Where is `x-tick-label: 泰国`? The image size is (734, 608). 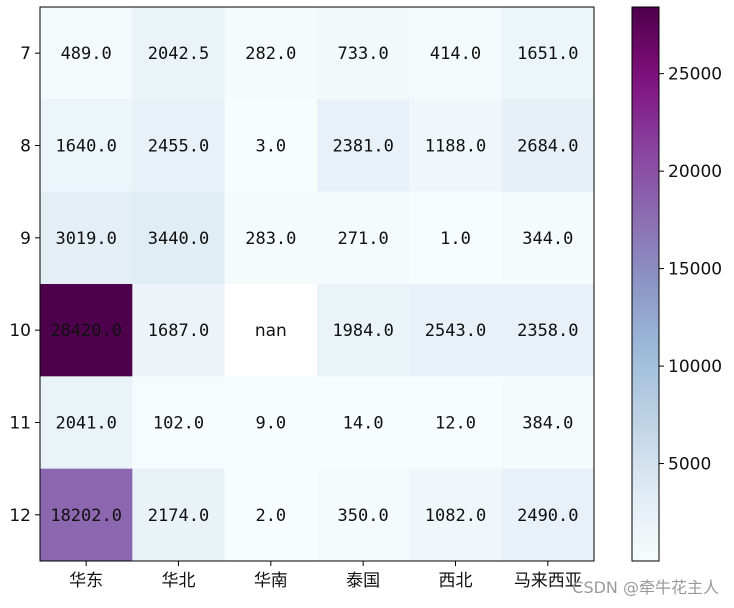
x-tick-label: 泰国 is located at coordinates (363, 581).